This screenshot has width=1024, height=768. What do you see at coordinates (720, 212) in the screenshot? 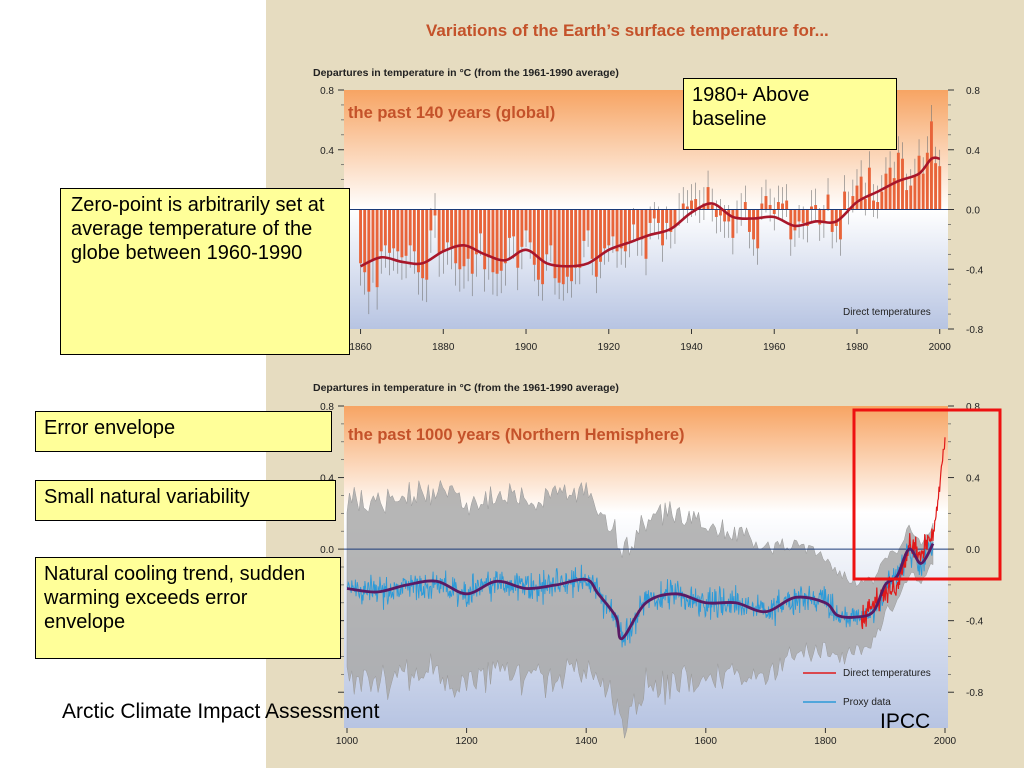
I see `bar-1947` at bounding box center [720, 212].